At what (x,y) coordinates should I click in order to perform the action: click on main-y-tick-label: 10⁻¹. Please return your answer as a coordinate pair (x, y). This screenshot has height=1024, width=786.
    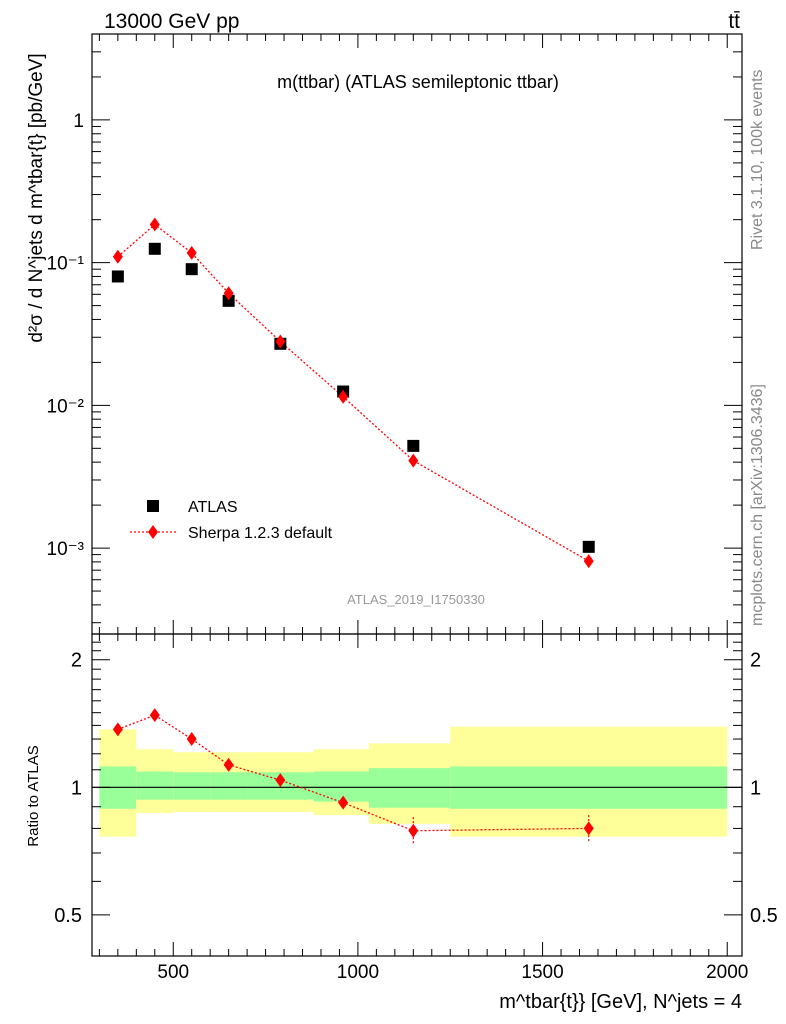
    Looking at the image, I should click on (66, 264).